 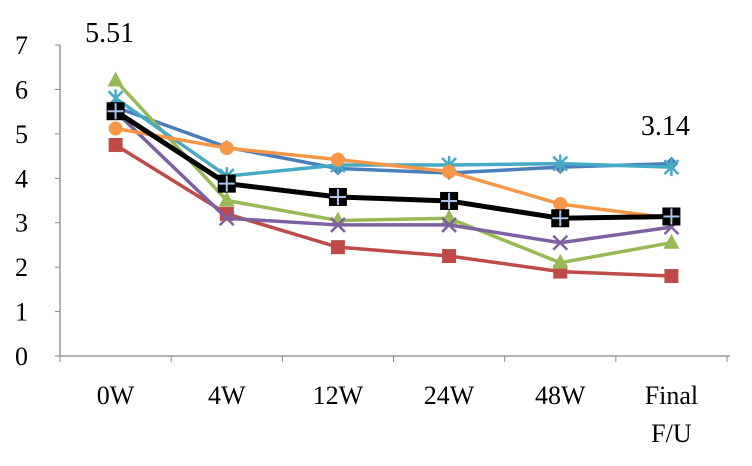 I want to click on x-tick-label: 0W, so click(x=116, y=395).